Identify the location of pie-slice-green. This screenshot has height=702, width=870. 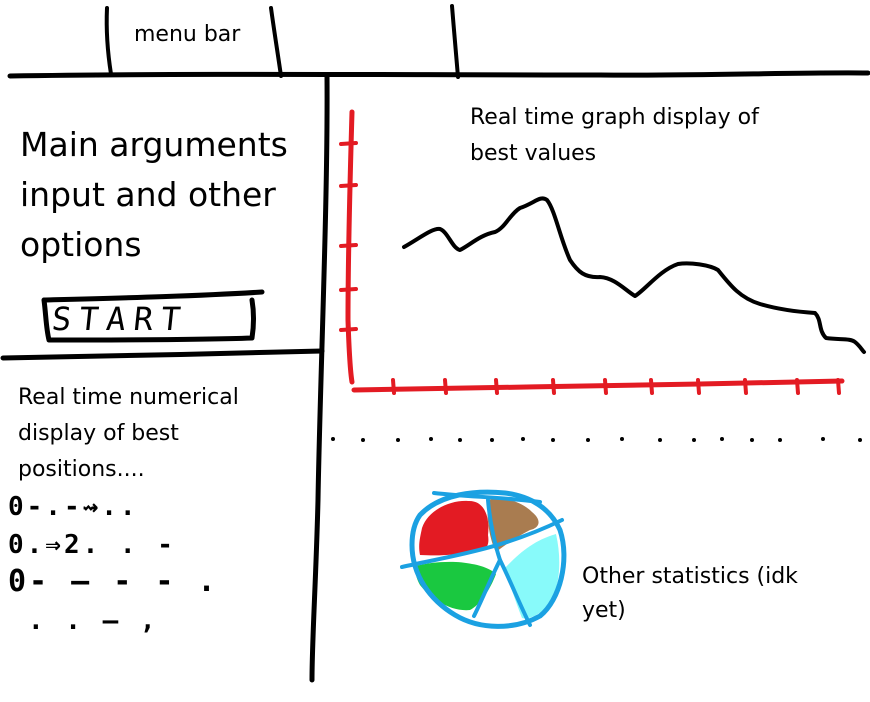
(455, 586).